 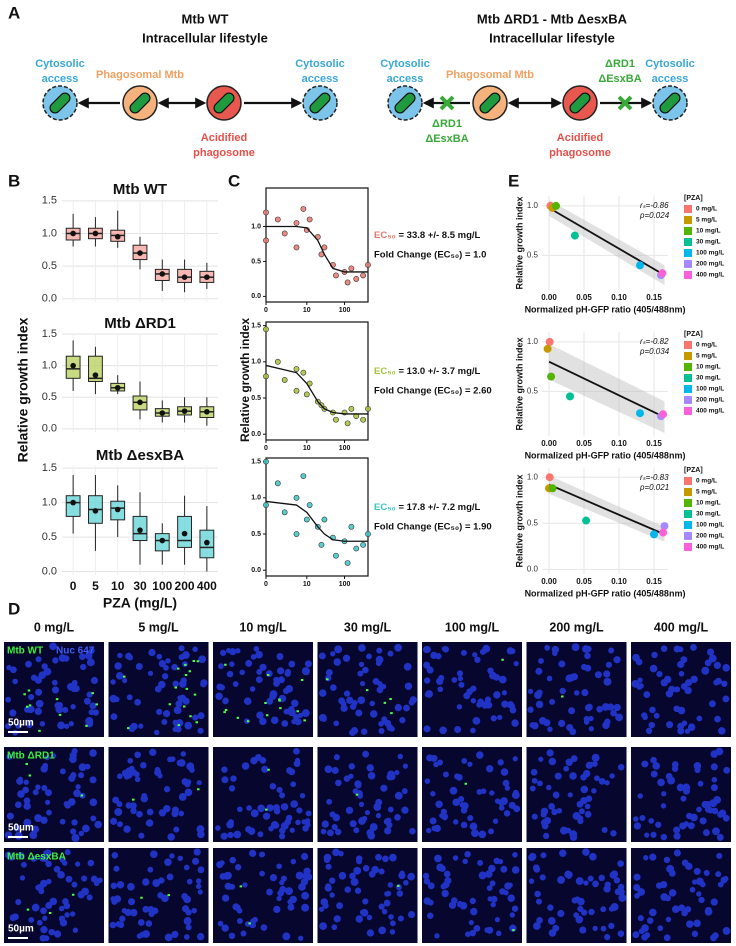 What do you see at coordinates (140, 586) in the screenshot?
I see `x-tick-label: 30` at bounding box center [140, 586].